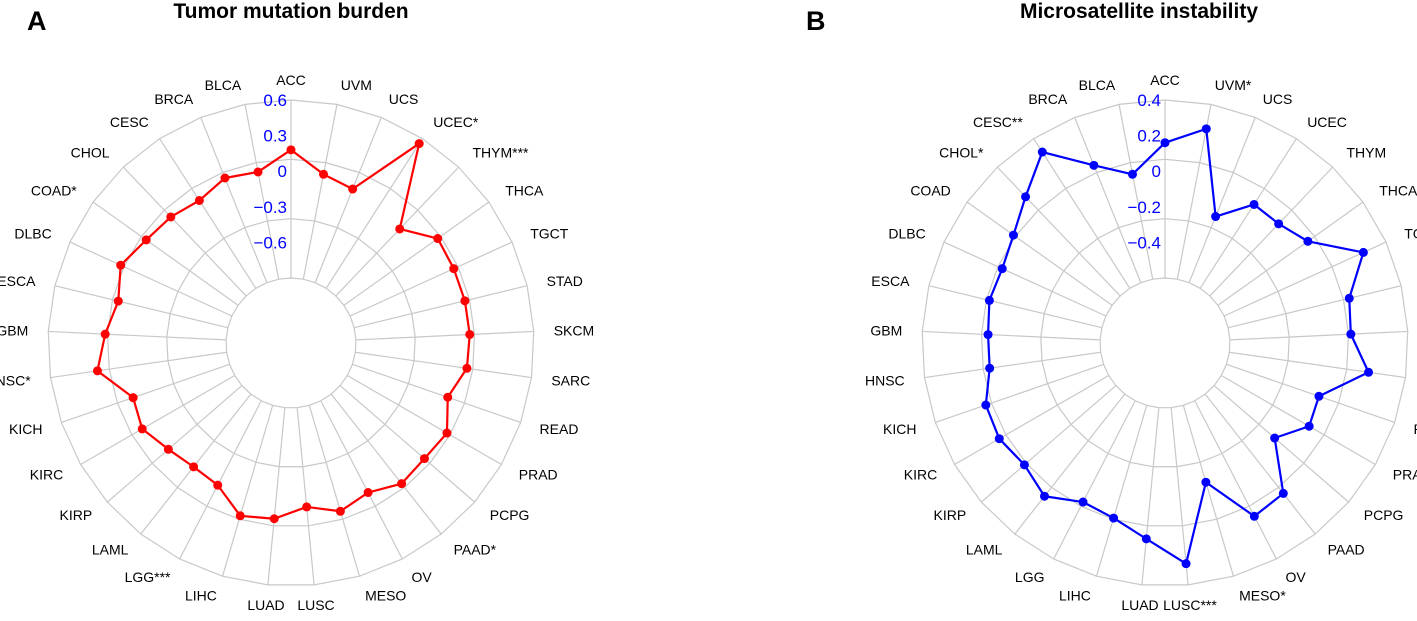 This screenshot has width=1417, height=621. Describe the element at coordinates (32, 234) in the screenshot. I see `axis-label: DLBC` at that location.